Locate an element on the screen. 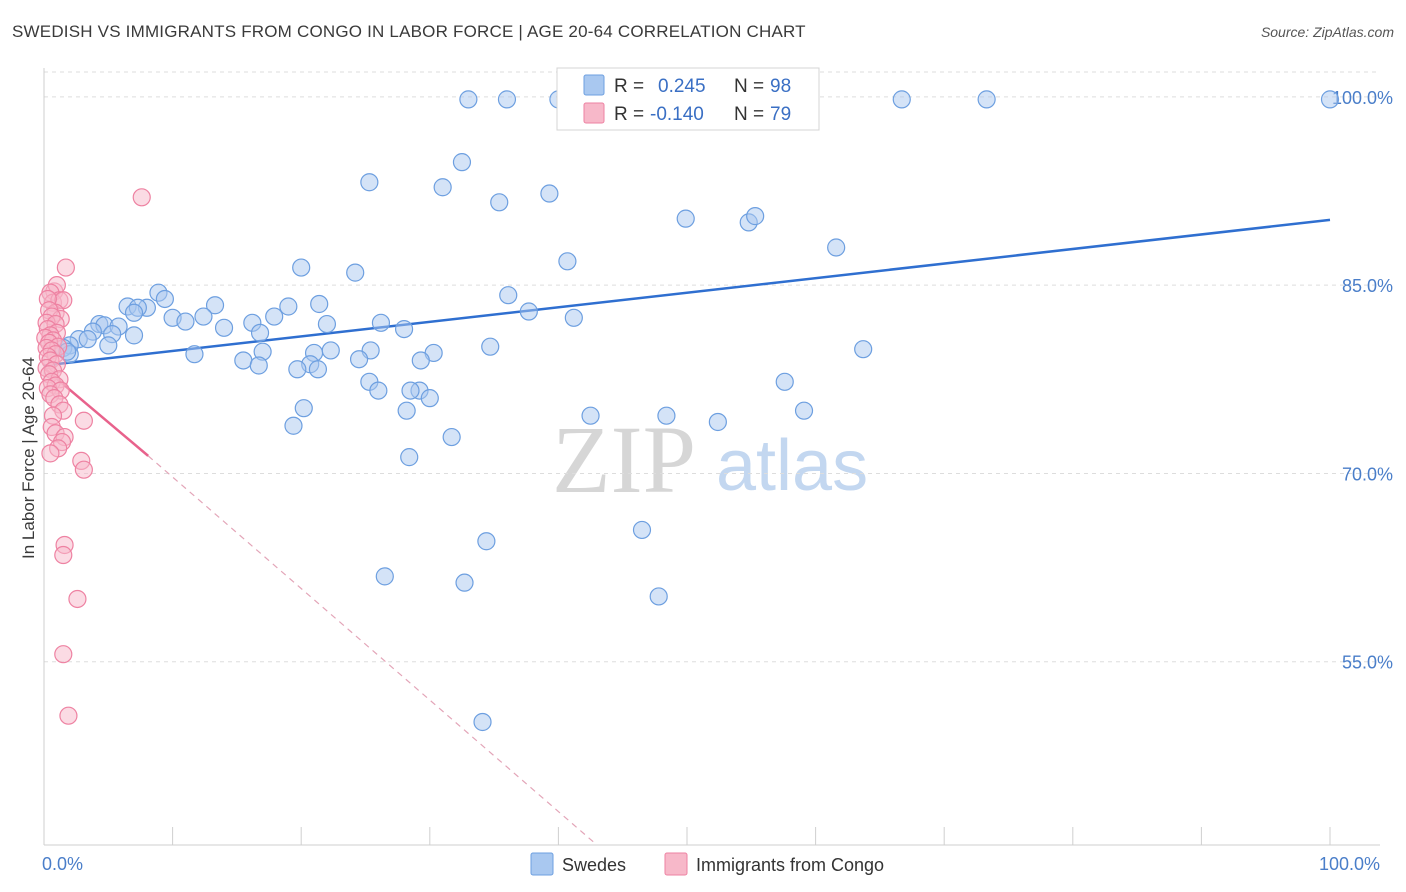  stats-r-value-swedes: 0.245 is located at coordinates (682, 86).